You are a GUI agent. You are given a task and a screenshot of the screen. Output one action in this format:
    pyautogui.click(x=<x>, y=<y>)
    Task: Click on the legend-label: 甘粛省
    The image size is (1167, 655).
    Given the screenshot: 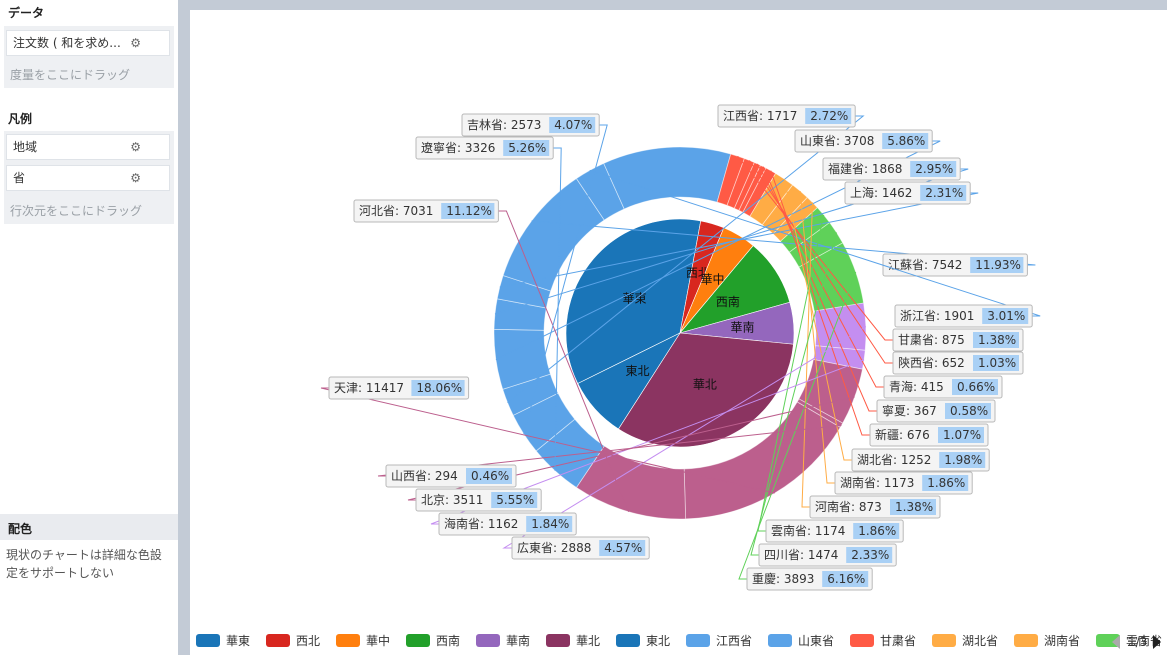 What is the action you would take?
    pyautogui.click(x=898, y=641)
    